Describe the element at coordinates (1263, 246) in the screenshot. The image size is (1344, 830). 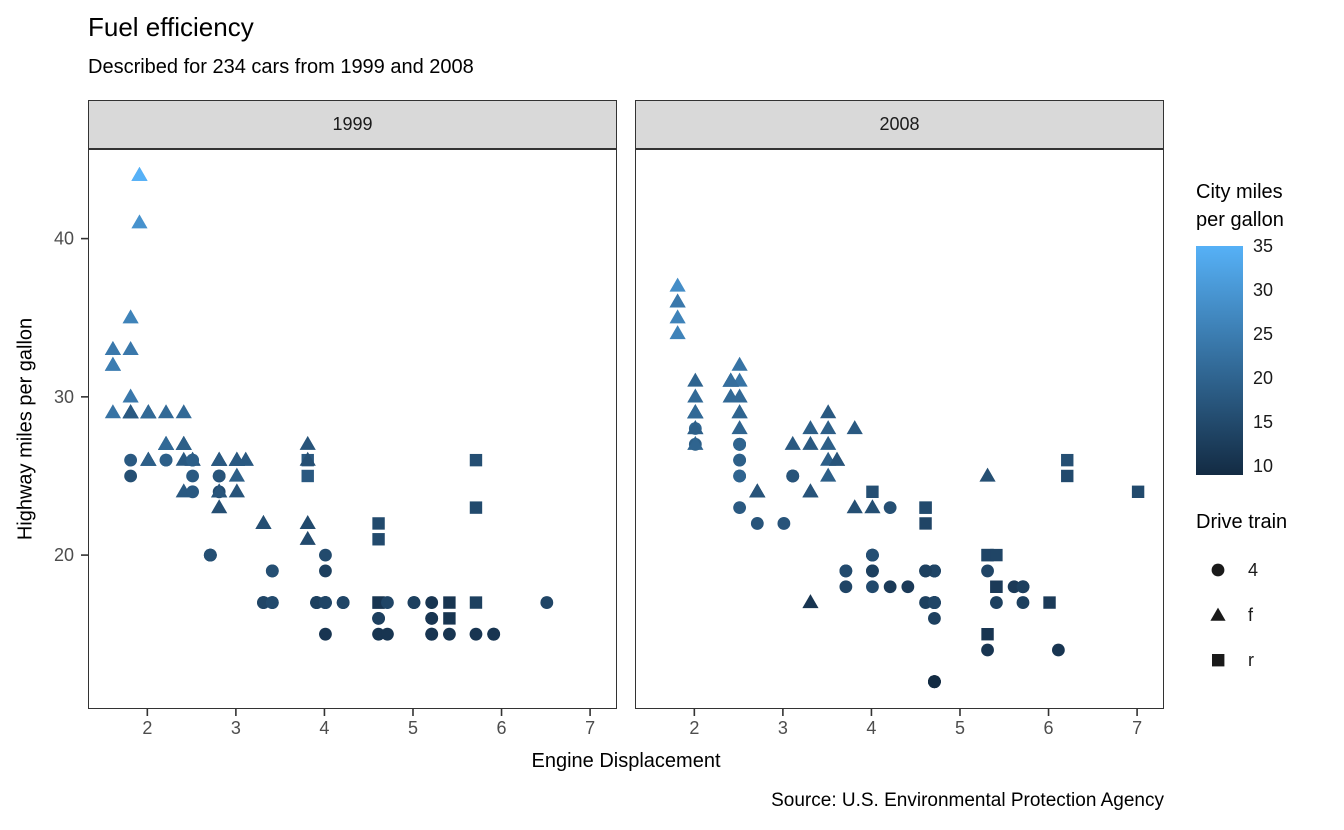
I see `colorbar-tick-label: 35` at that location.